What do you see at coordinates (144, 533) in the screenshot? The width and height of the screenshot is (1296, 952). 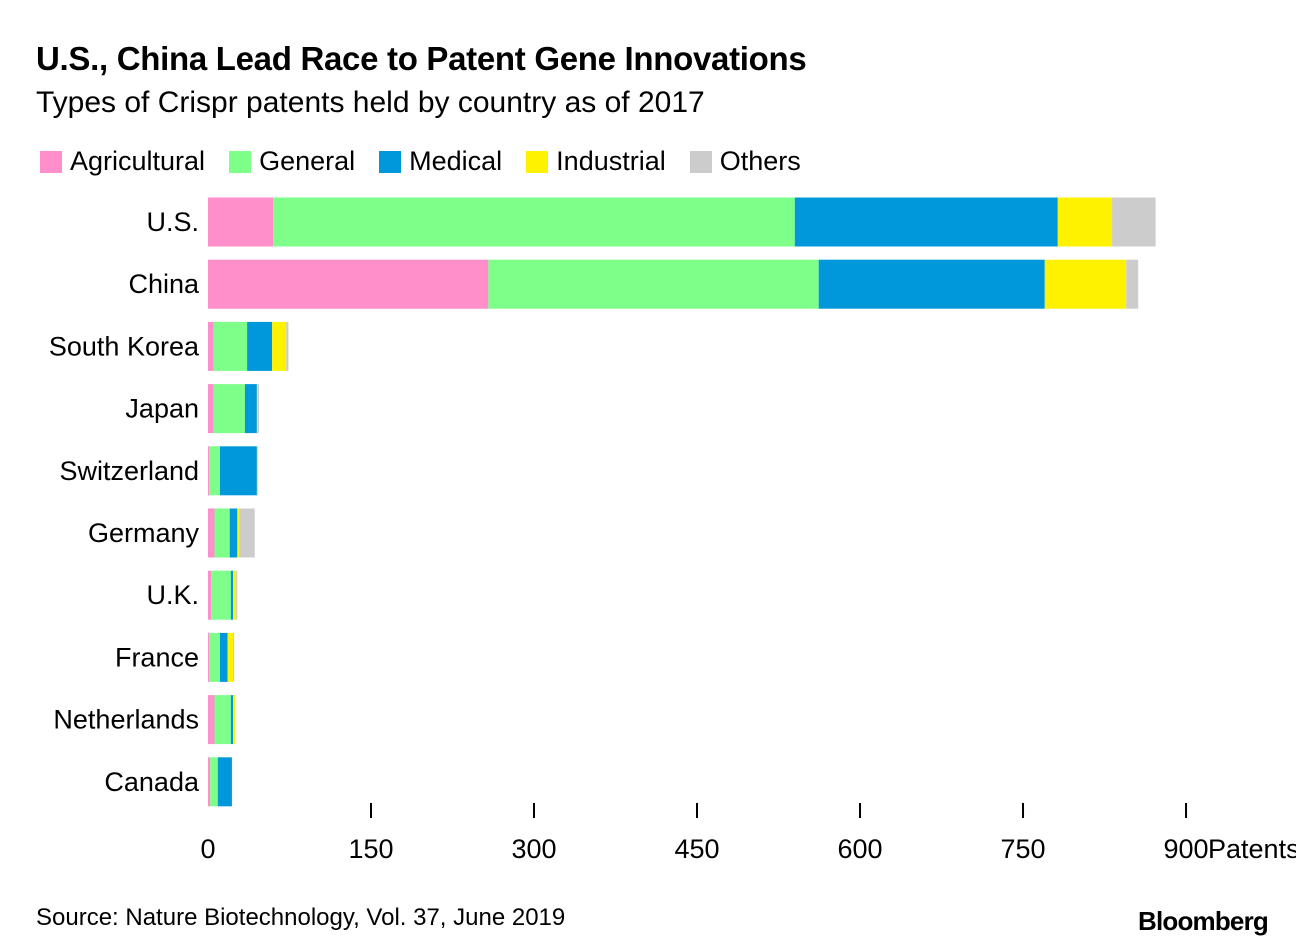 I see `category-label: Germany` at bounding box center [144, 533].